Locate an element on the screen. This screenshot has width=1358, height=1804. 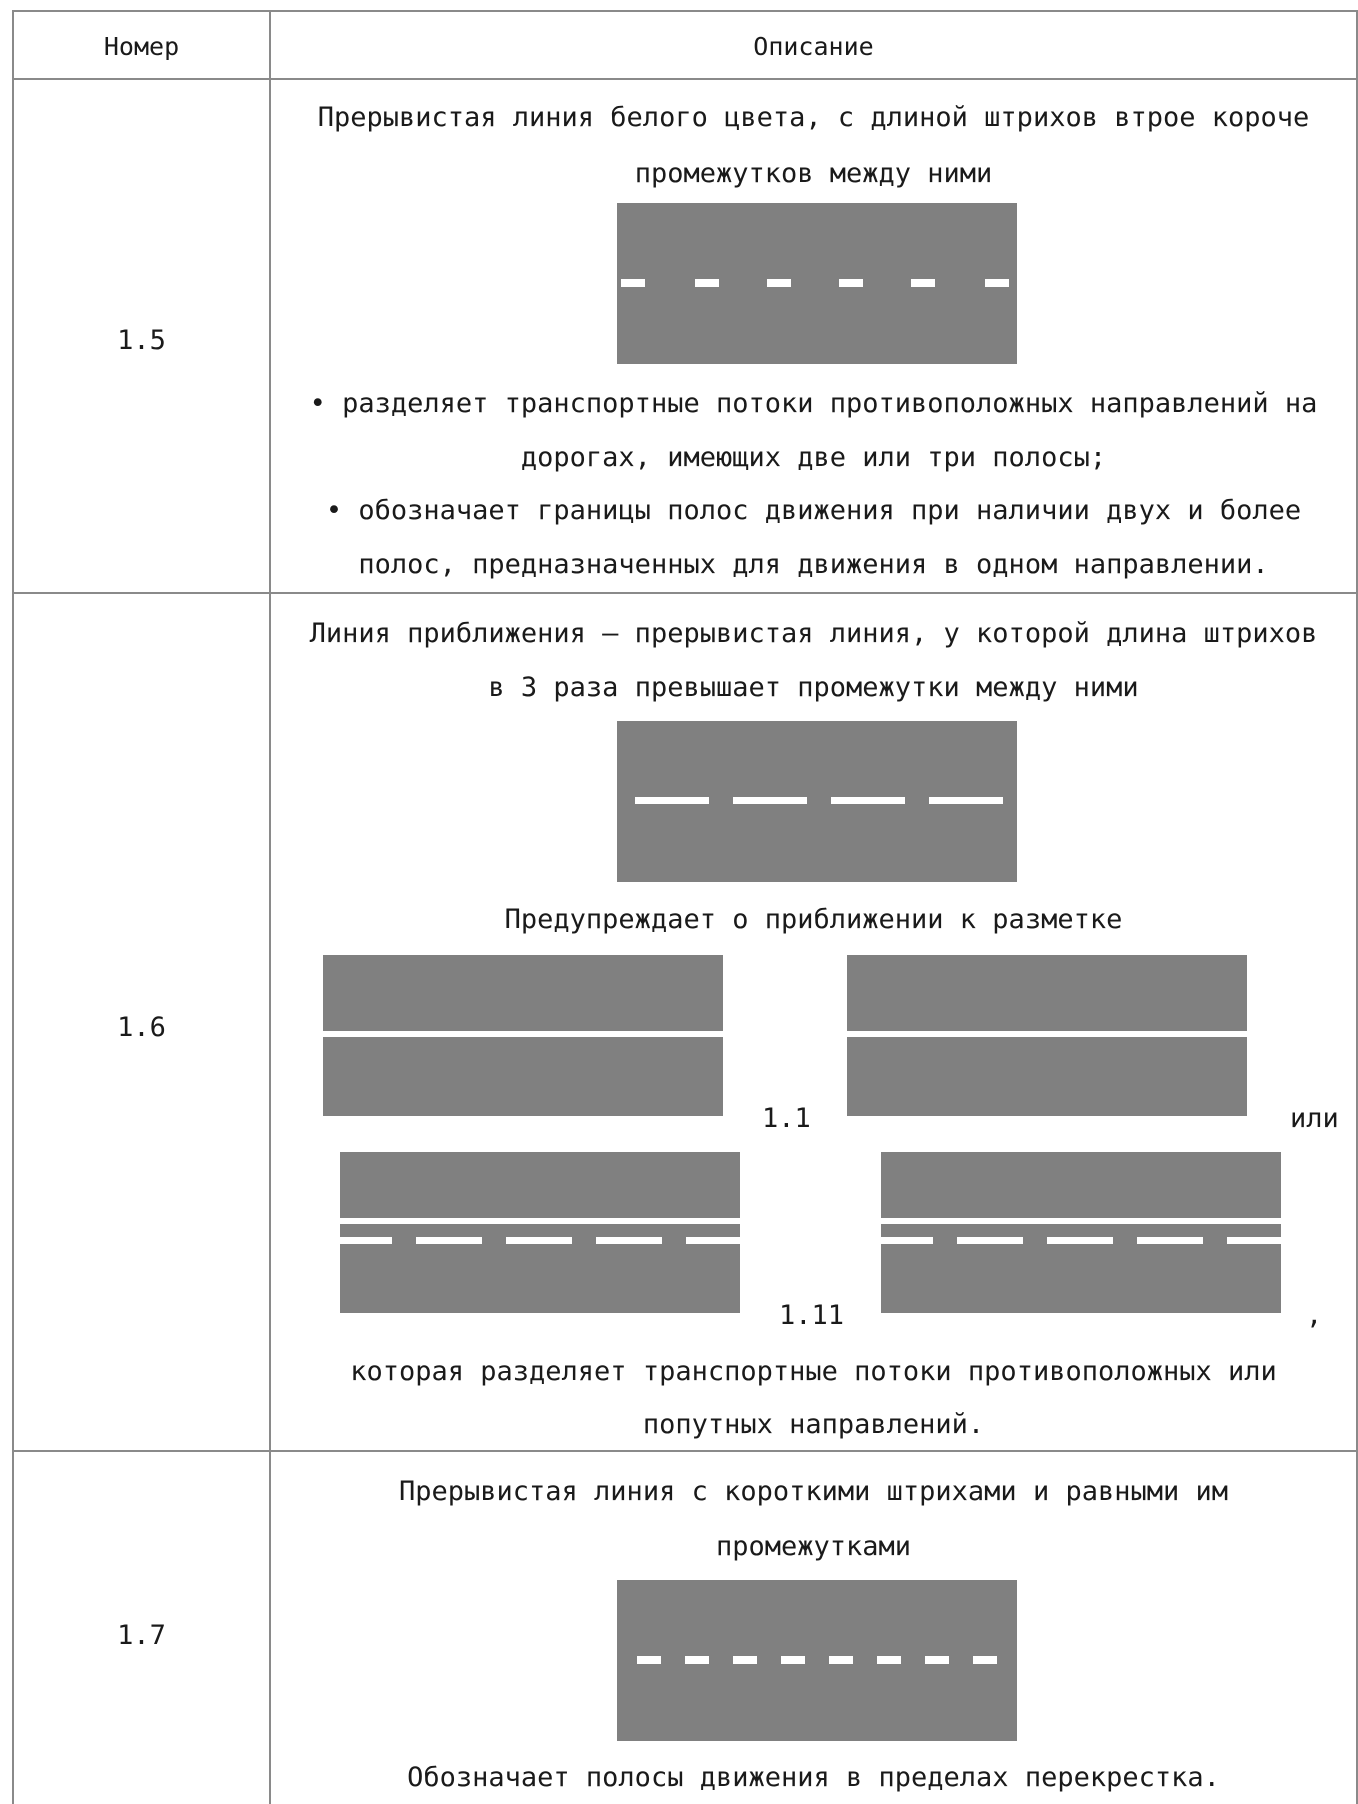
table-border-top is located at coordinates (685, 11).